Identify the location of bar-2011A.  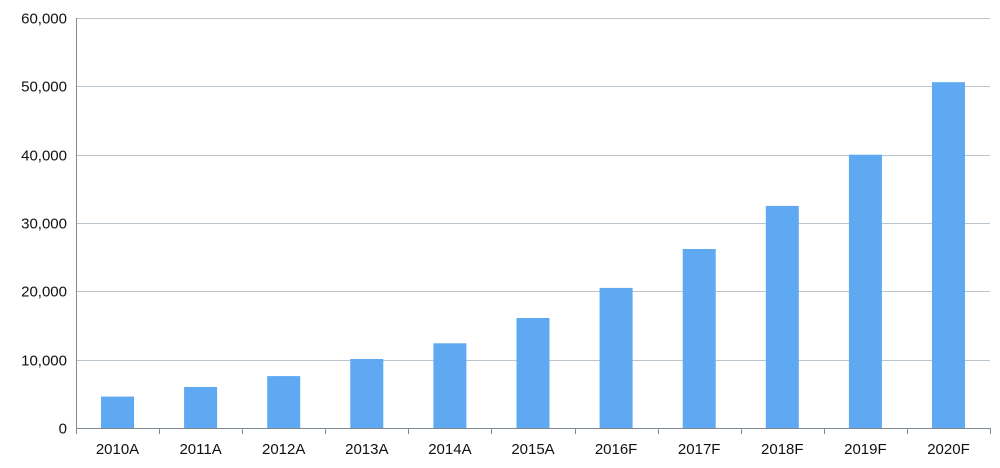
(201, 407).